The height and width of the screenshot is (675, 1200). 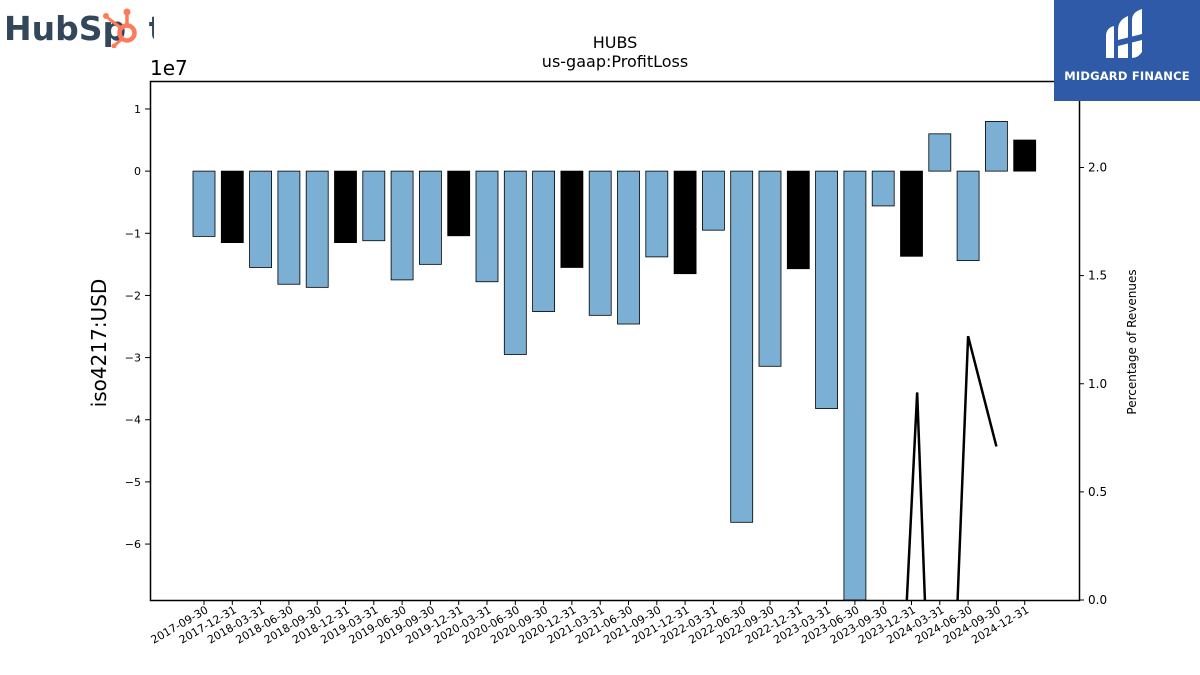 What do you see at coordinates (133, 420) in the screenshot?
I see `y-tick-label: −4` at bounding box center [133, 420].